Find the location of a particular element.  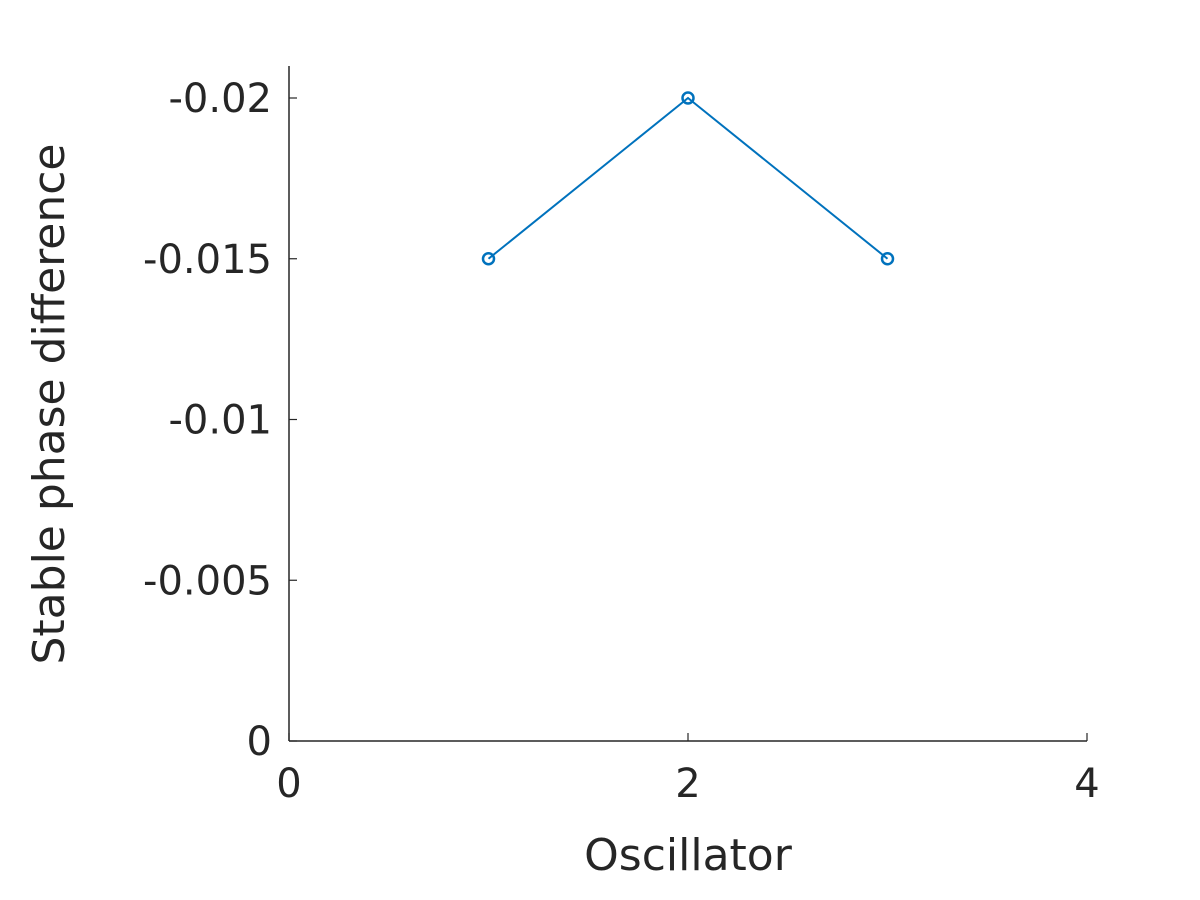

y-axis-title: Stable phase difference is located at coordinates (49, 404).